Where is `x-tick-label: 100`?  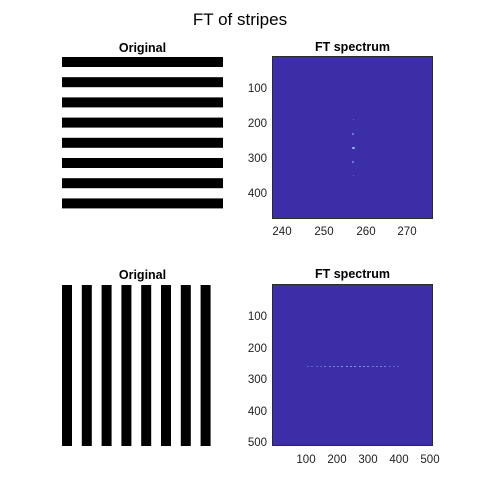 x-tick-label: 100 is located at coordinates (306, 460).